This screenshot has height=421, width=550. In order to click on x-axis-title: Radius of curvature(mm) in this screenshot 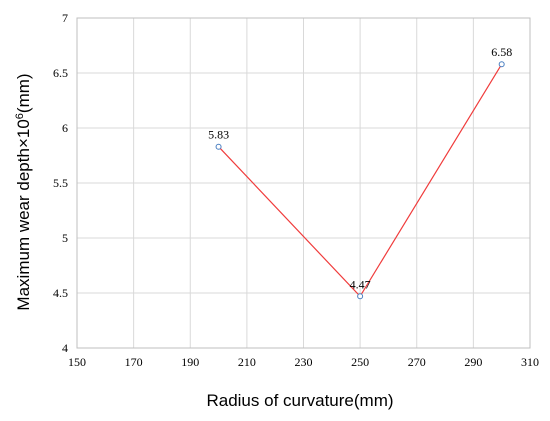, I will do `click(299, 400)`.